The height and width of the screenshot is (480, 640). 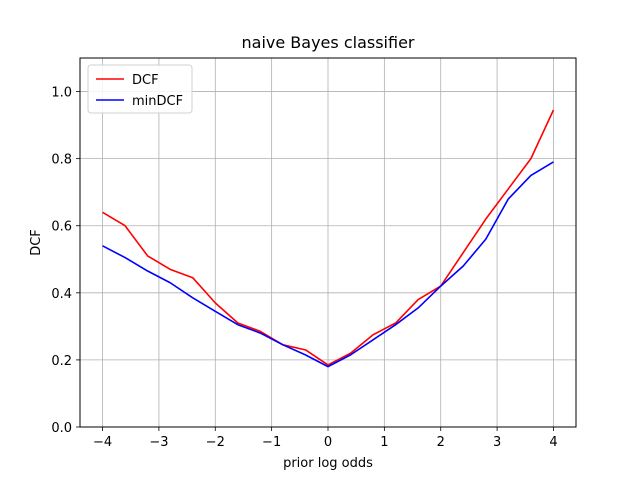 What do you see at coordinates (36, 242) in the screenshot?
I see `y-axis-title: DCF` at bounding box center [36, 242].